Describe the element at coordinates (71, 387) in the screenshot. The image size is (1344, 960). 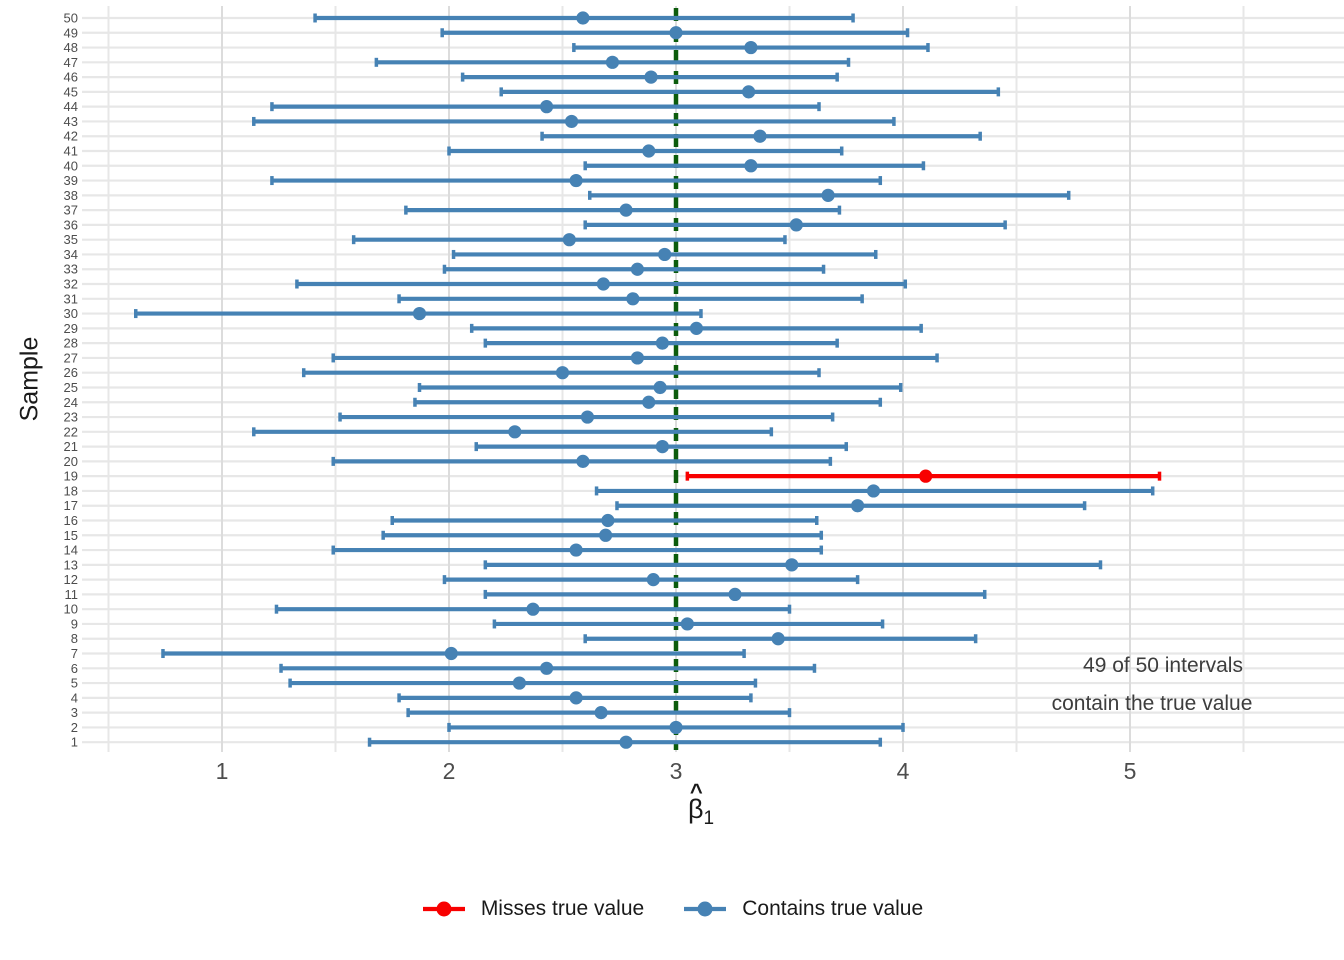
I see `y-tick-label: 25` at that location.